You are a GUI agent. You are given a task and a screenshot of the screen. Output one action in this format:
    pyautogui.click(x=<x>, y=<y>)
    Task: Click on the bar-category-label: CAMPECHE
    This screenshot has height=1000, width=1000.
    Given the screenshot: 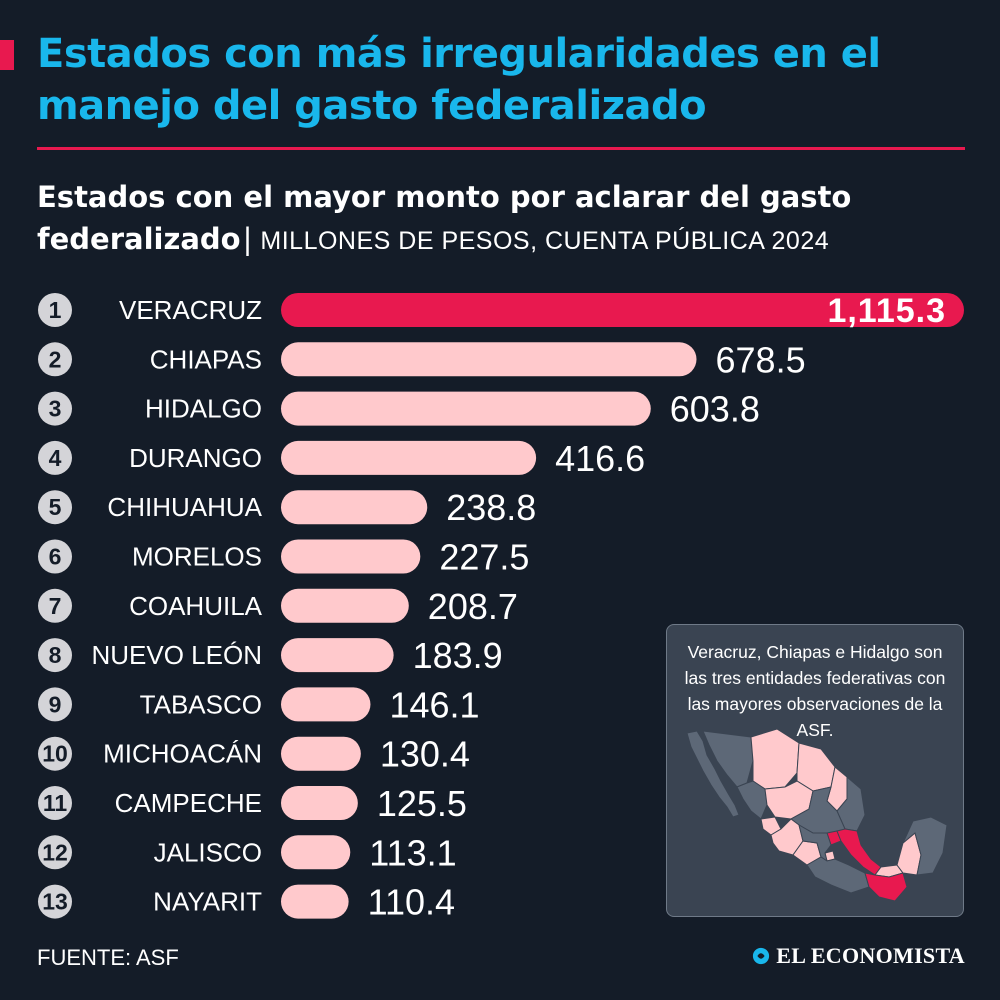 What is the action you would take?
    pyautogui.click(x=188, y=803)
    